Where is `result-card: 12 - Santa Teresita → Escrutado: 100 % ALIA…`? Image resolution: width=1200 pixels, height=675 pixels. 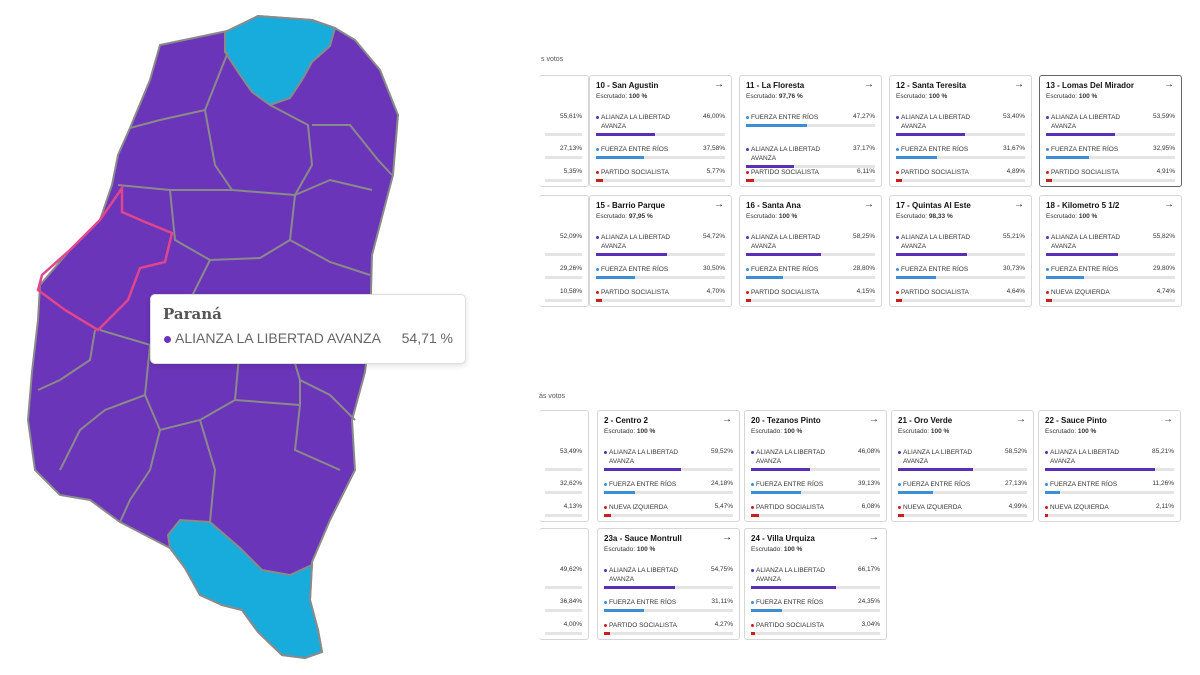
result-card: 12 - Santa Teresita → Escrutado: 100 % ALIA… is located at coordinates (960, 131).